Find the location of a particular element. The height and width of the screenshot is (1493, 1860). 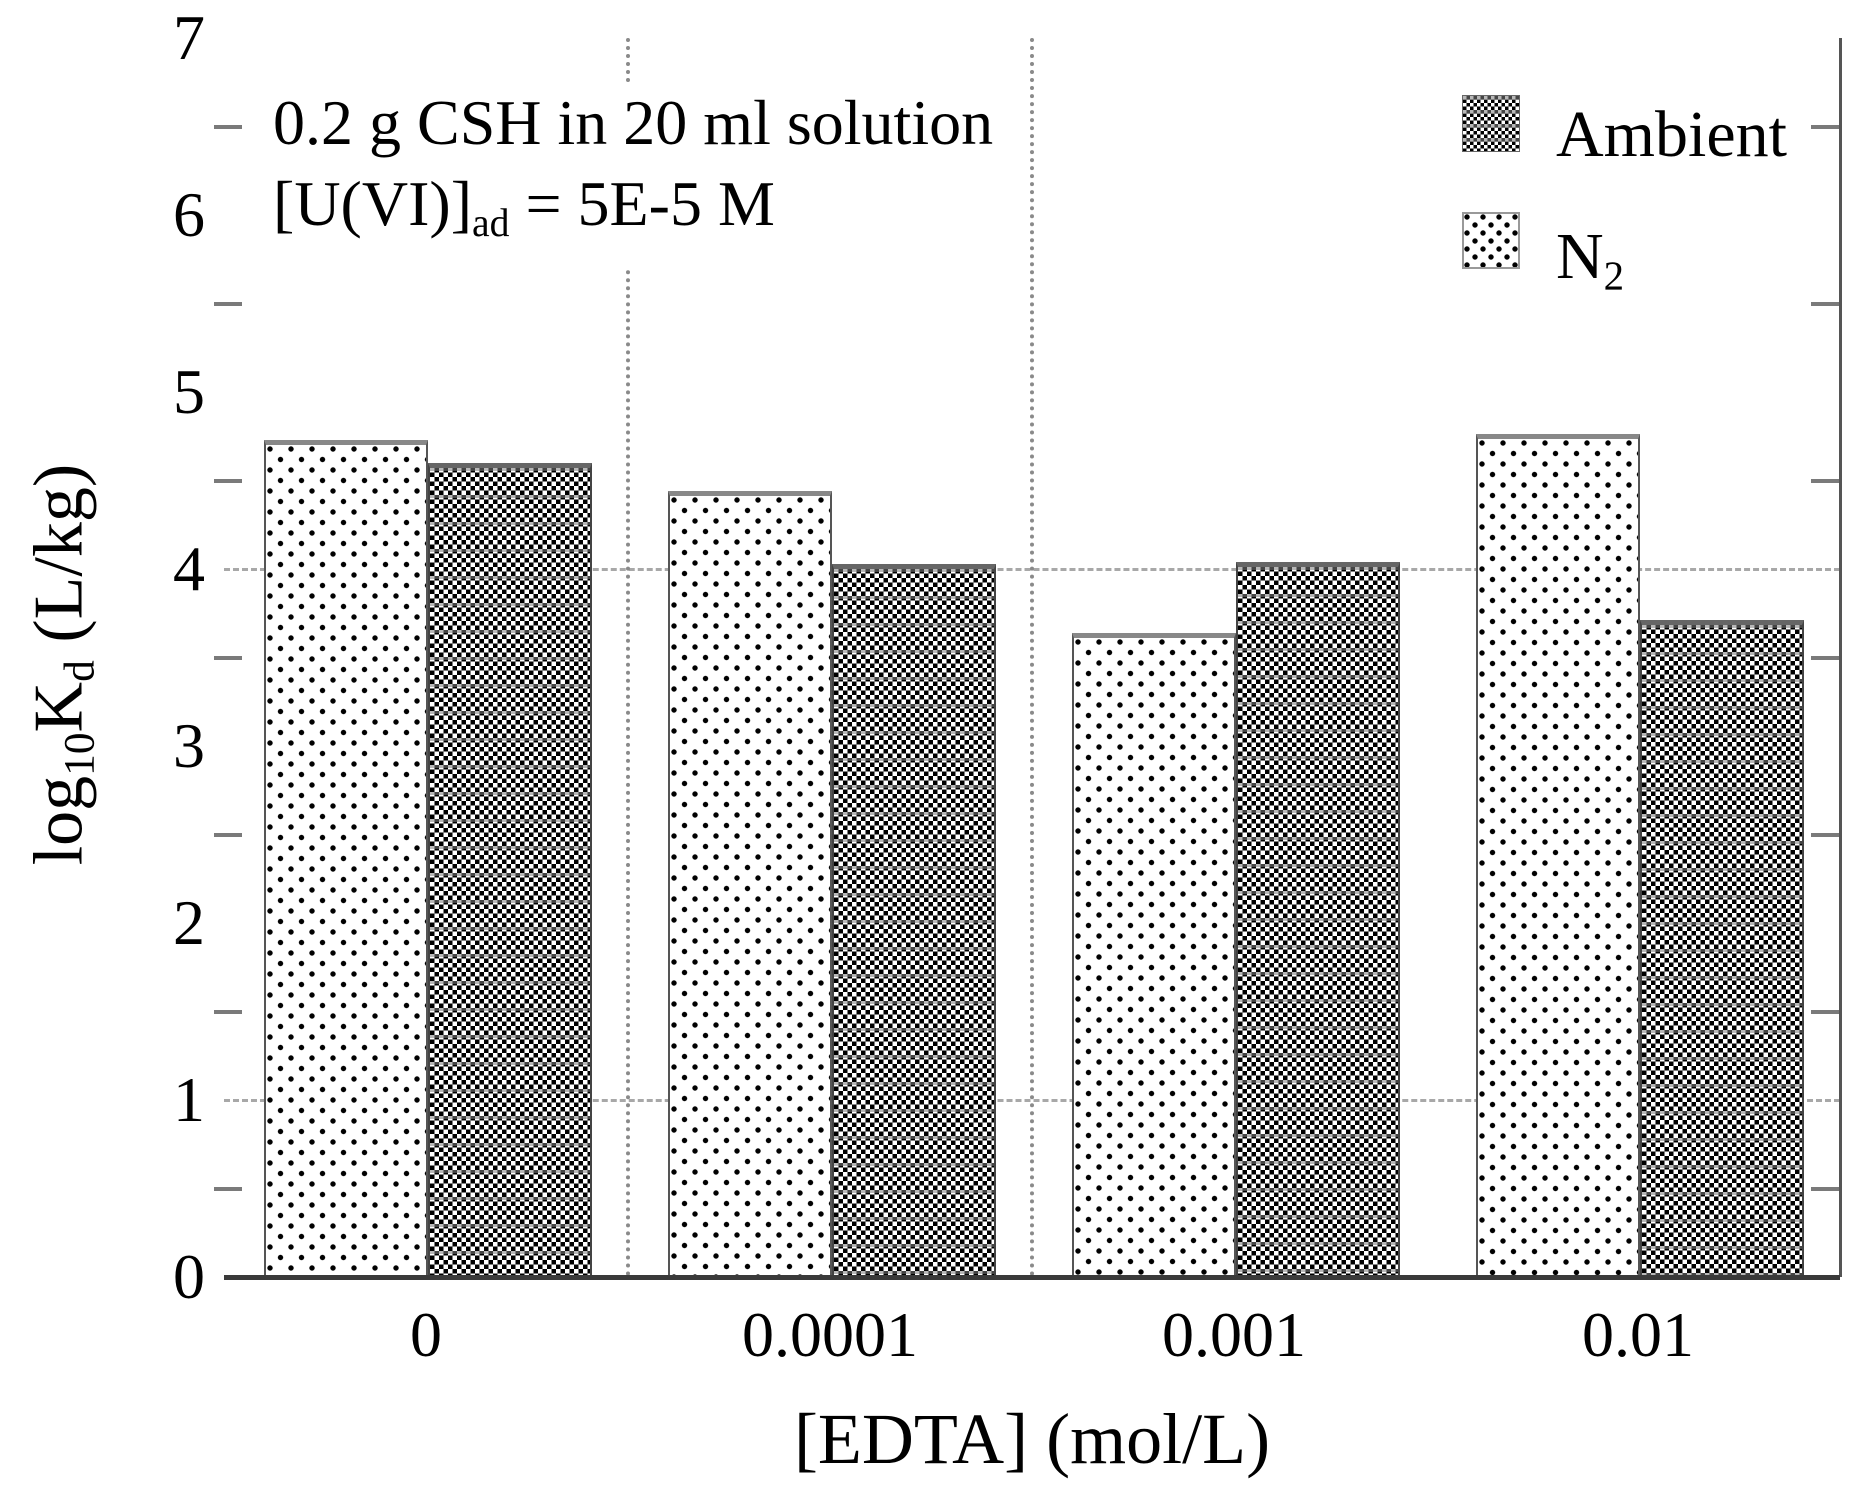

y-tick-label-5: 5 is located at coordinates (189, 391).